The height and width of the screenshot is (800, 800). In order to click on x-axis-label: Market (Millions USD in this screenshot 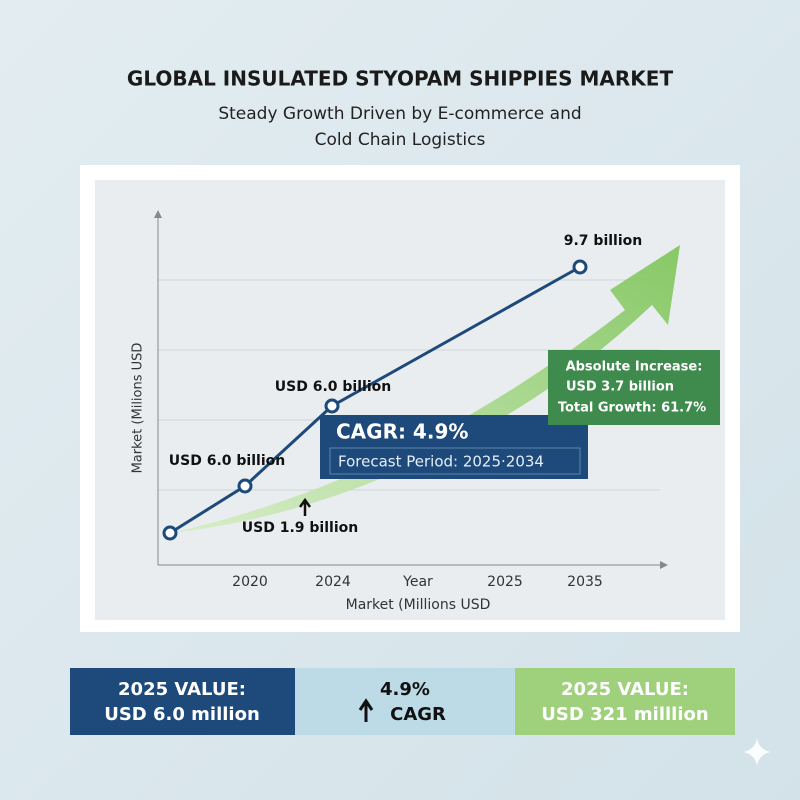, I will do `click(418, 605)`.